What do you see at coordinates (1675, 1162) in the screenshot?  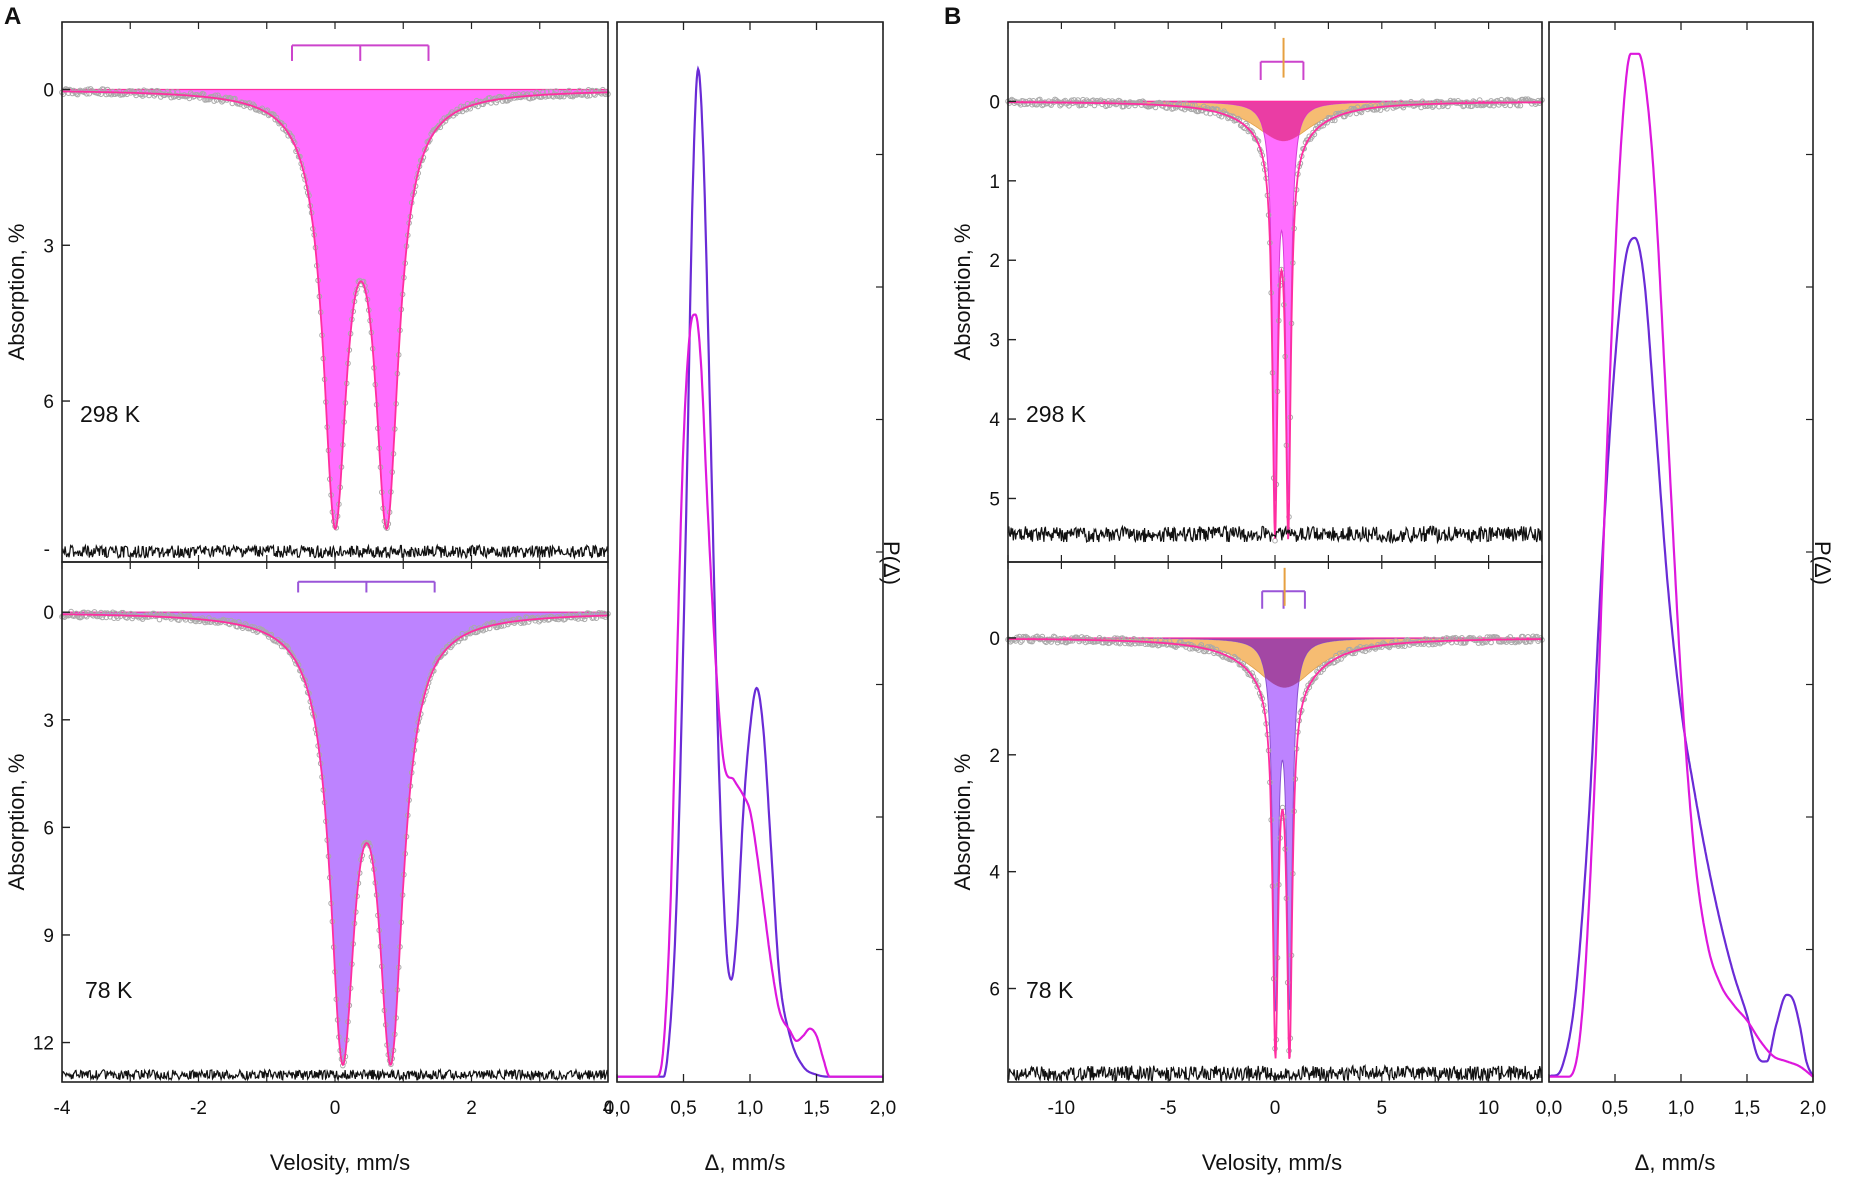 I see `panel-b-delta-xlabel: Δ, mm/s` at bounding box center [1675, 1162].